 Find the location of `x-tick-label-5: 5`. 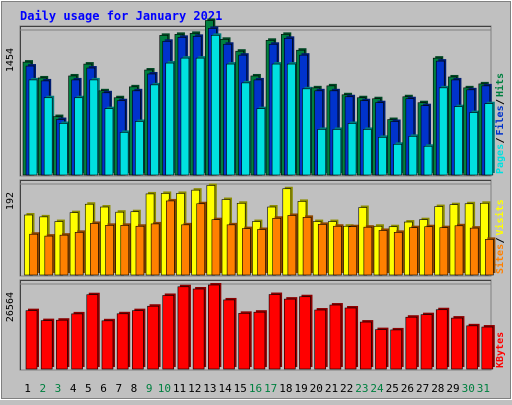

x-tick-label-5: 5 is located at coordinates (88, 388).